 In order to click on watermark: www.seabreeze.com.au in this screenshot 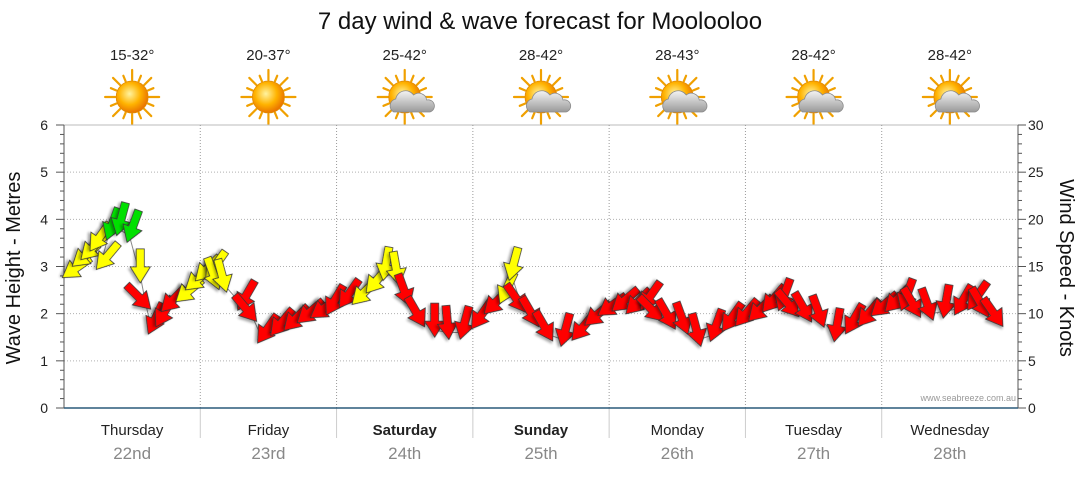, I will do `click(967, 398)`.